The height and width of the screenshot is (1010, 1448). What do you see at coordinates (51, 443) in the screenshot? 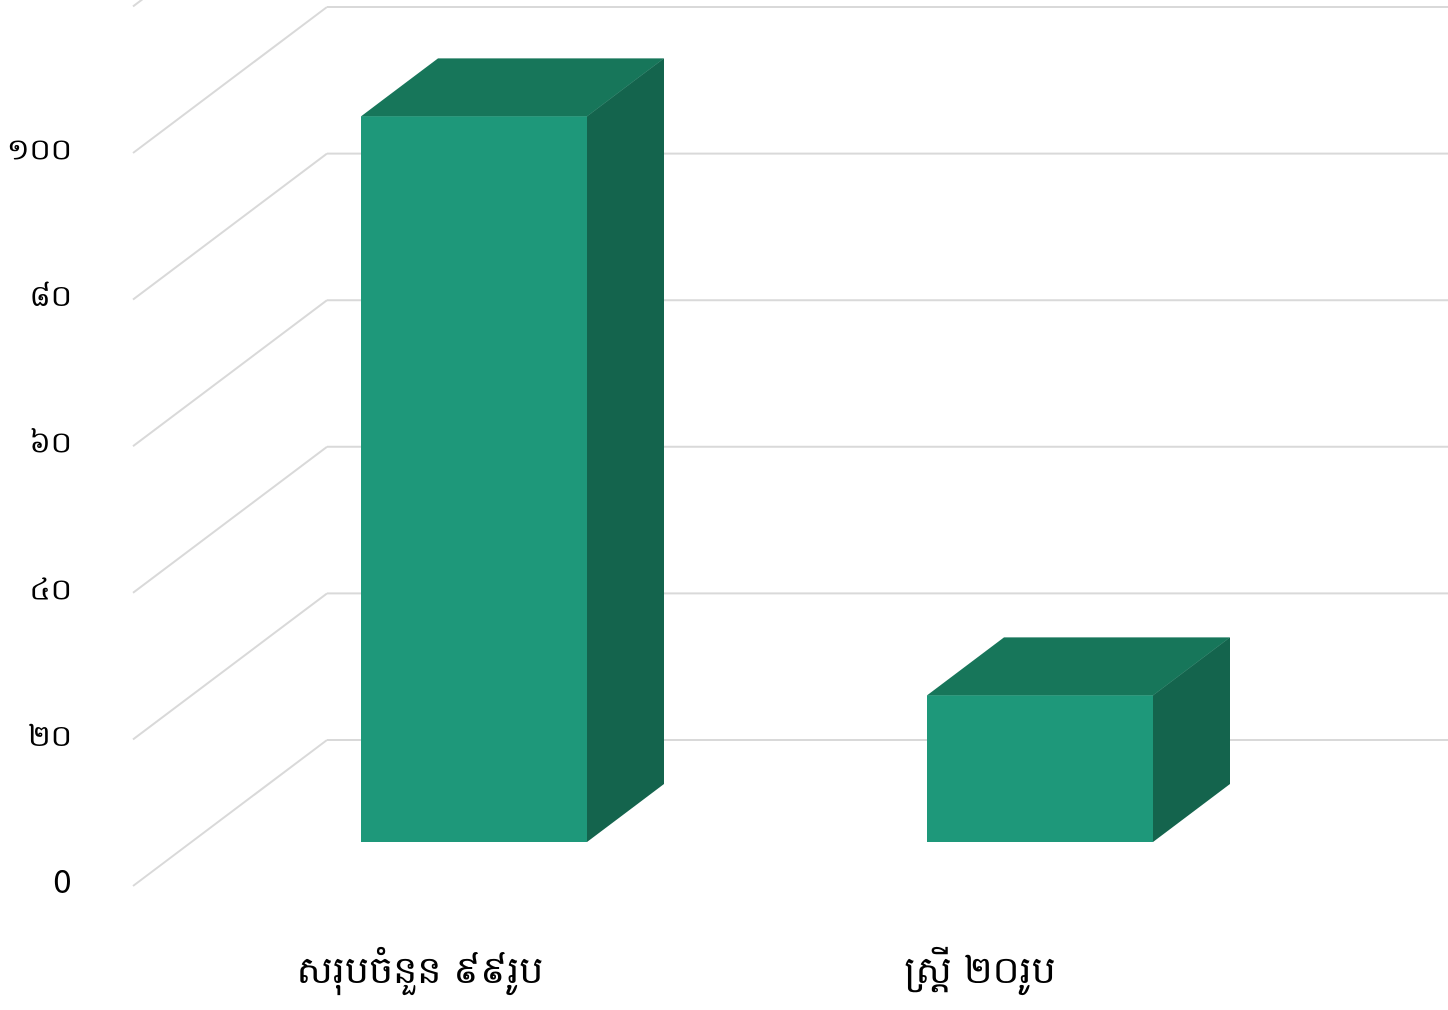
I see `y-tick-label: ៦០` at bounding box center [51, 443].